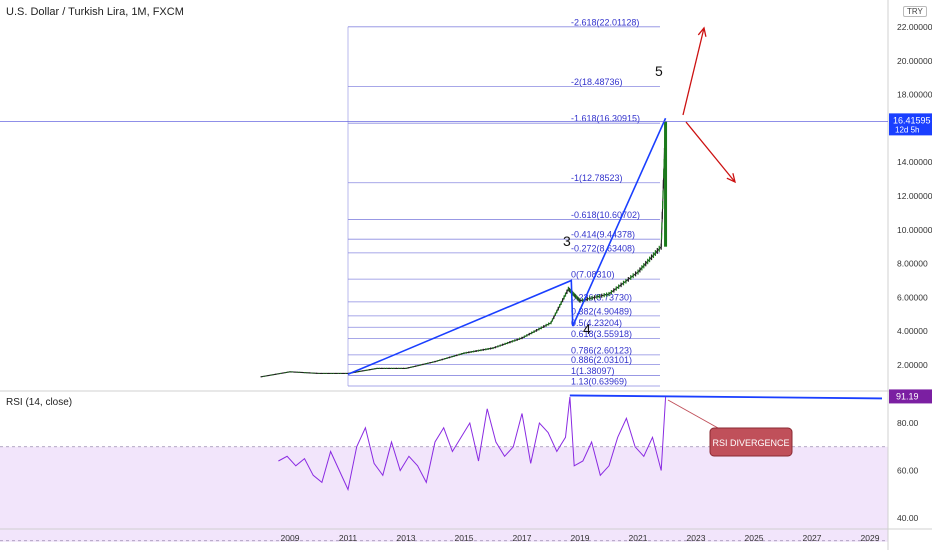 The image size is (932, 550). Describe the element at coordinates (567, 241) in the screenshot. I see `wave3-label: 3` at that location.